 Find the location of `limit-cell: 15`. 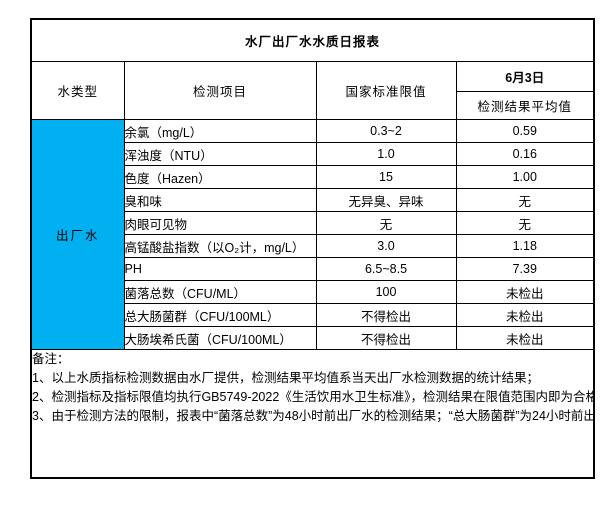

limit-cell: 15 is located at coordinates (386, 177).